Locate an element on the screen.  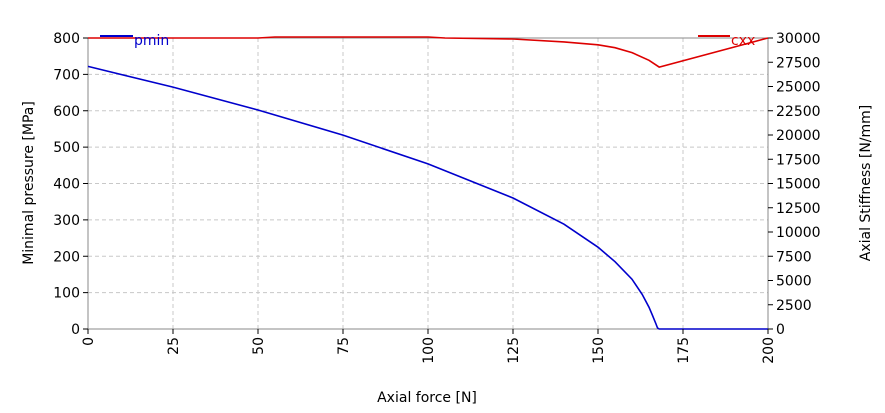
y-left-tick-label: 500 is located at coordinates (66, 148).